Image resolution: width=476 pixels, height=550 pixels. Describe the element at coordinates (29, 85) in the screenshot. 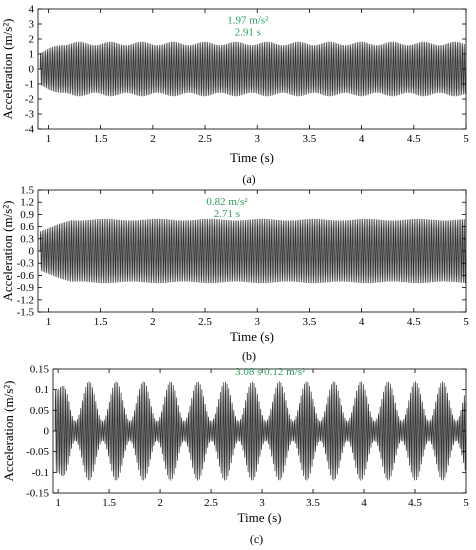

I see `y-tick-label: -1` at that location.